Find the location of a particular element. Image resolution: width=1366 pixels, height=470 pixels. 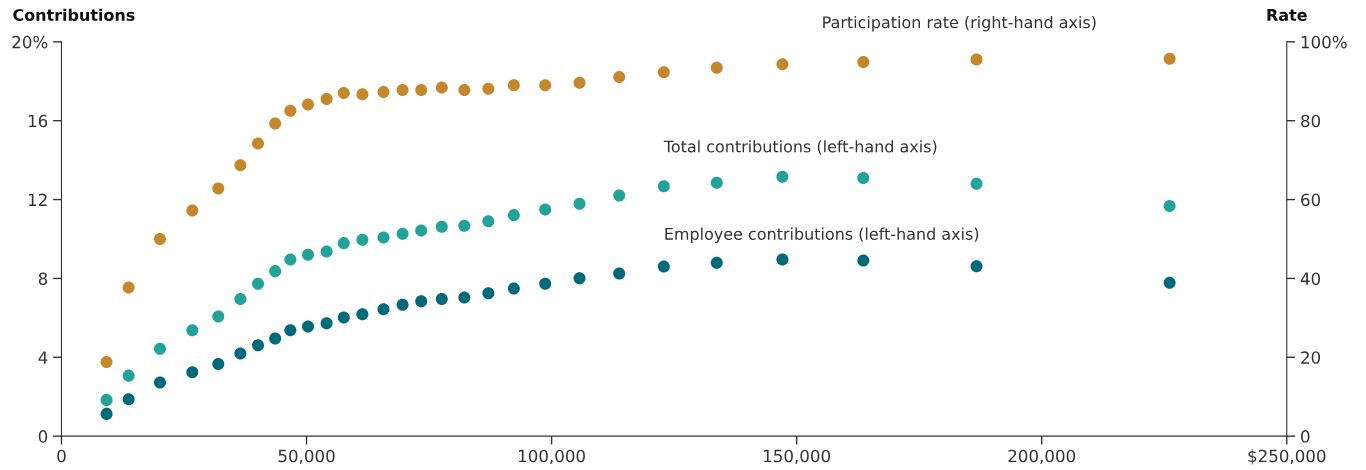

y2-tick-label: 0 is located at coordinates (1305, 436).